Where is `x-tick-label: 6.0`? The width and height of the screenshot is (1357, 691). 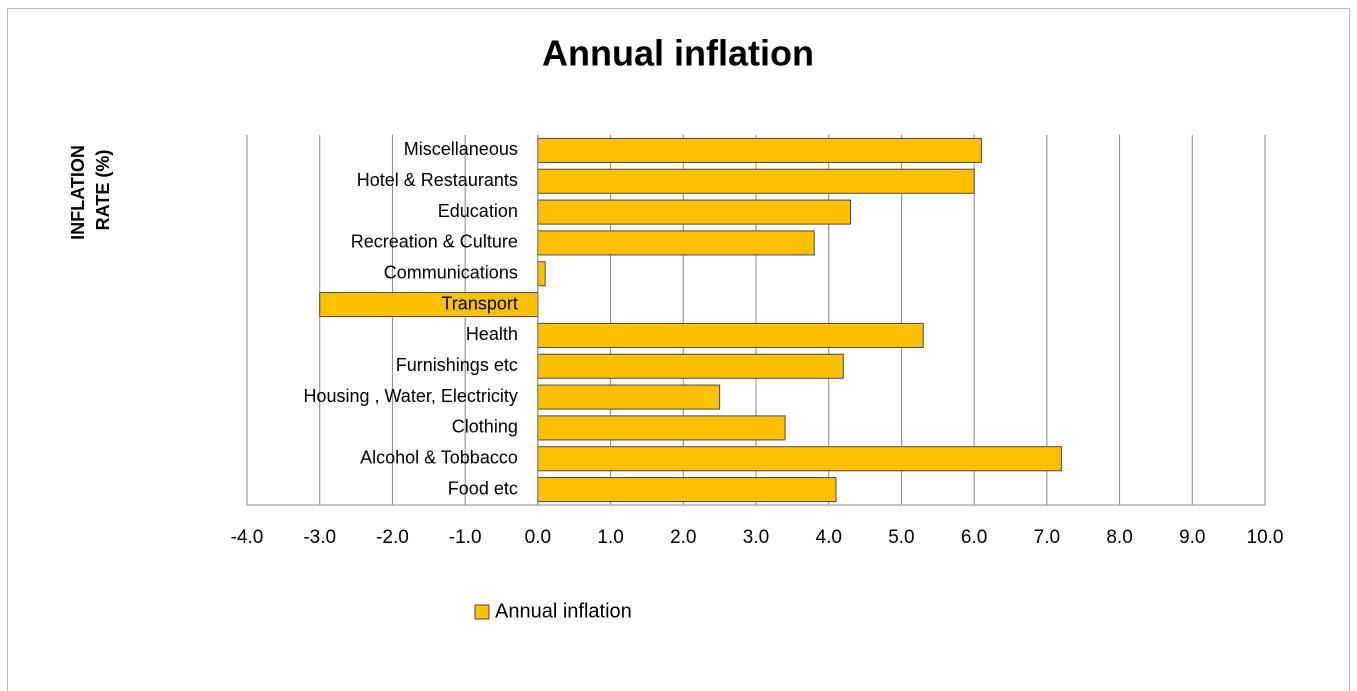
x-tick-label: 6.0 is located at coordinates (974, 537).